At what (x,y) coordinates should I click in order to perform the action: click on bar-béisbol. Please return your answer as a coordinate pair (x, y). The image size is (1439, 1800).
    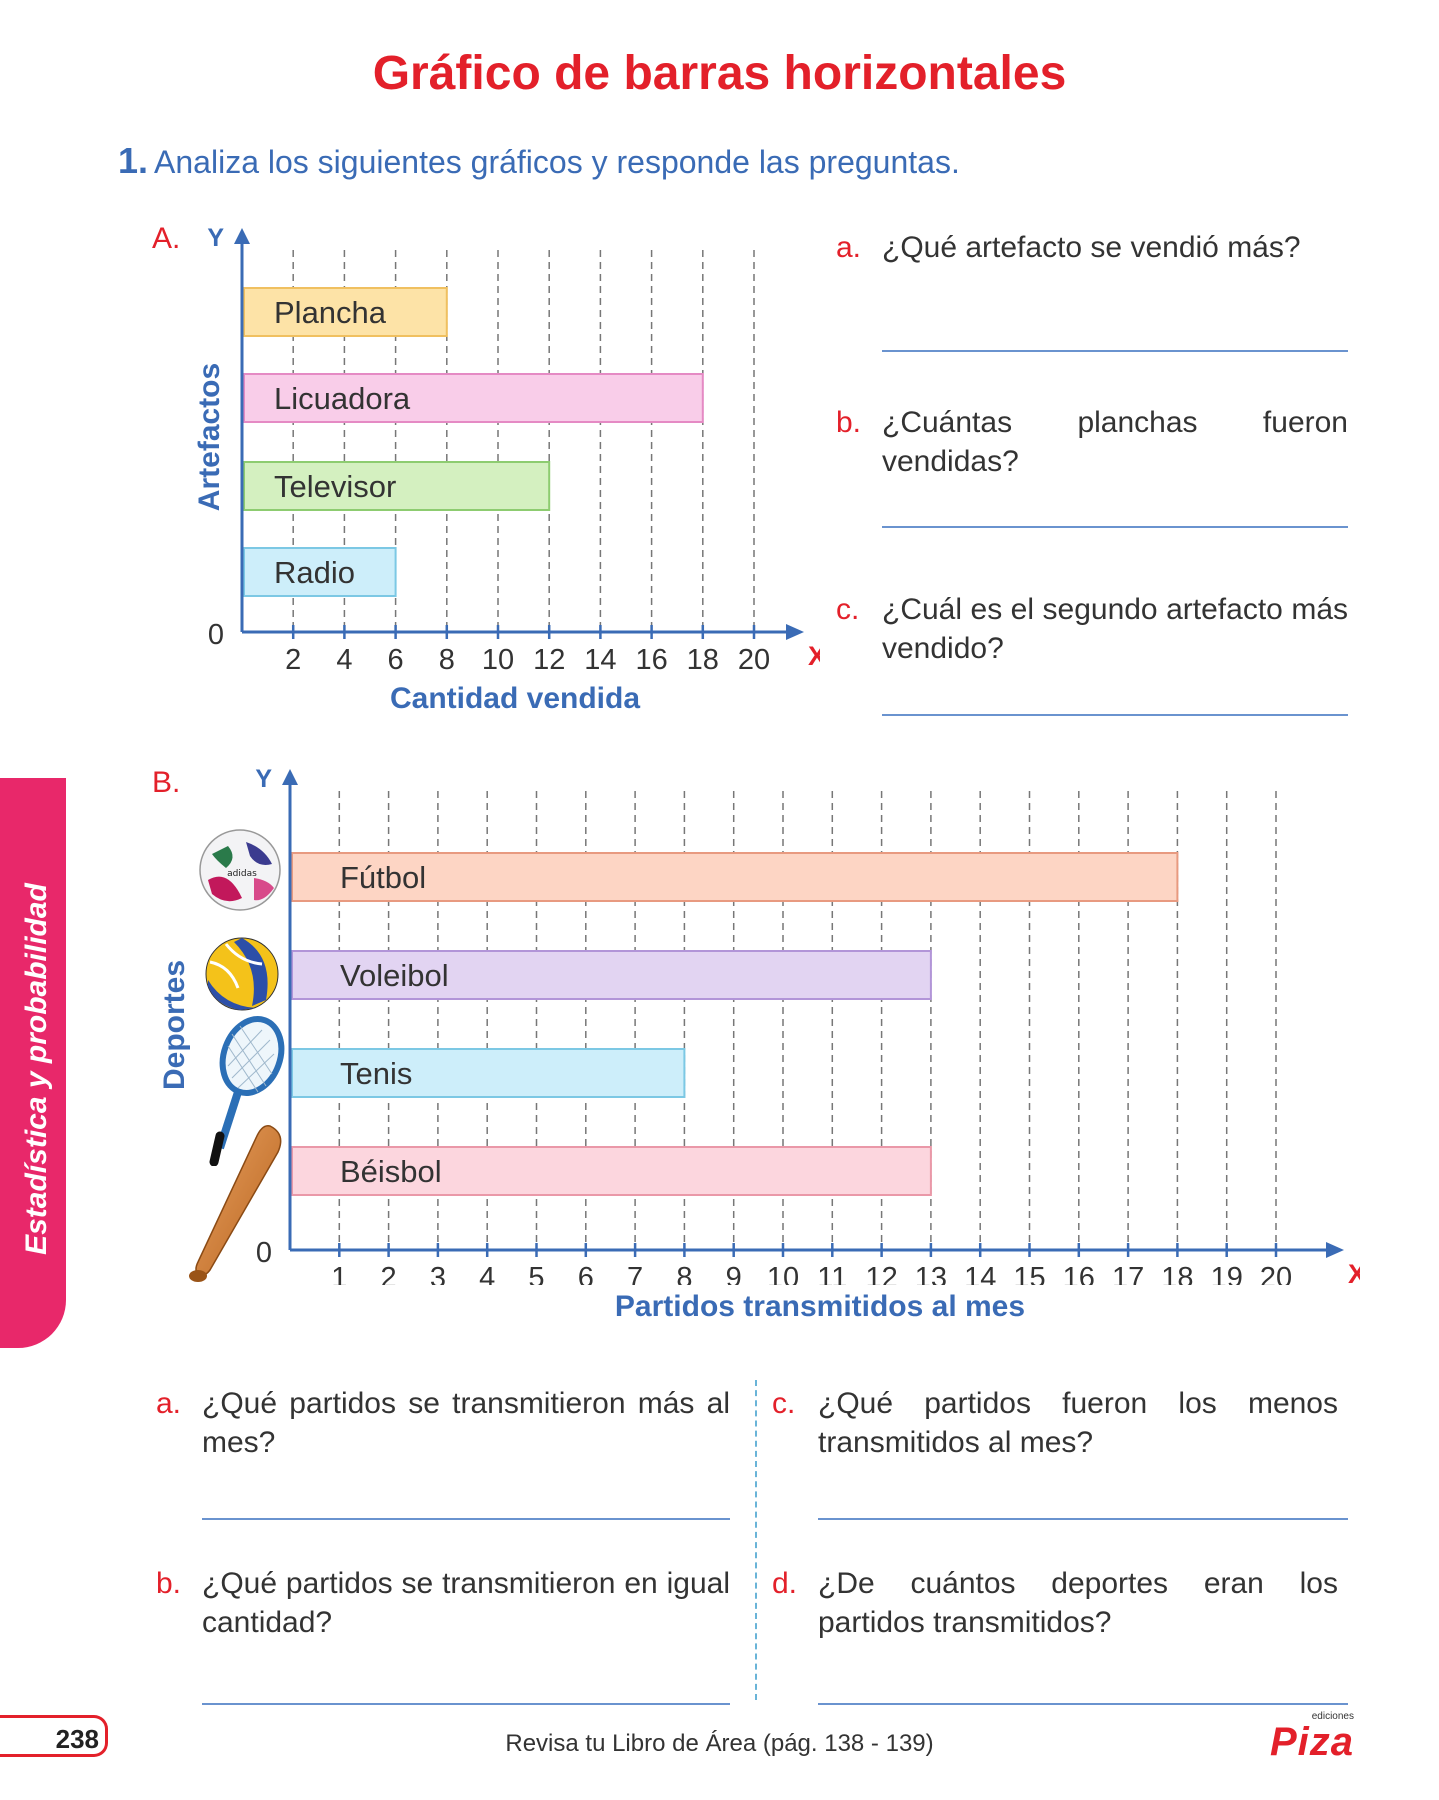
    Looking at the image, I should click on (611, 1171).